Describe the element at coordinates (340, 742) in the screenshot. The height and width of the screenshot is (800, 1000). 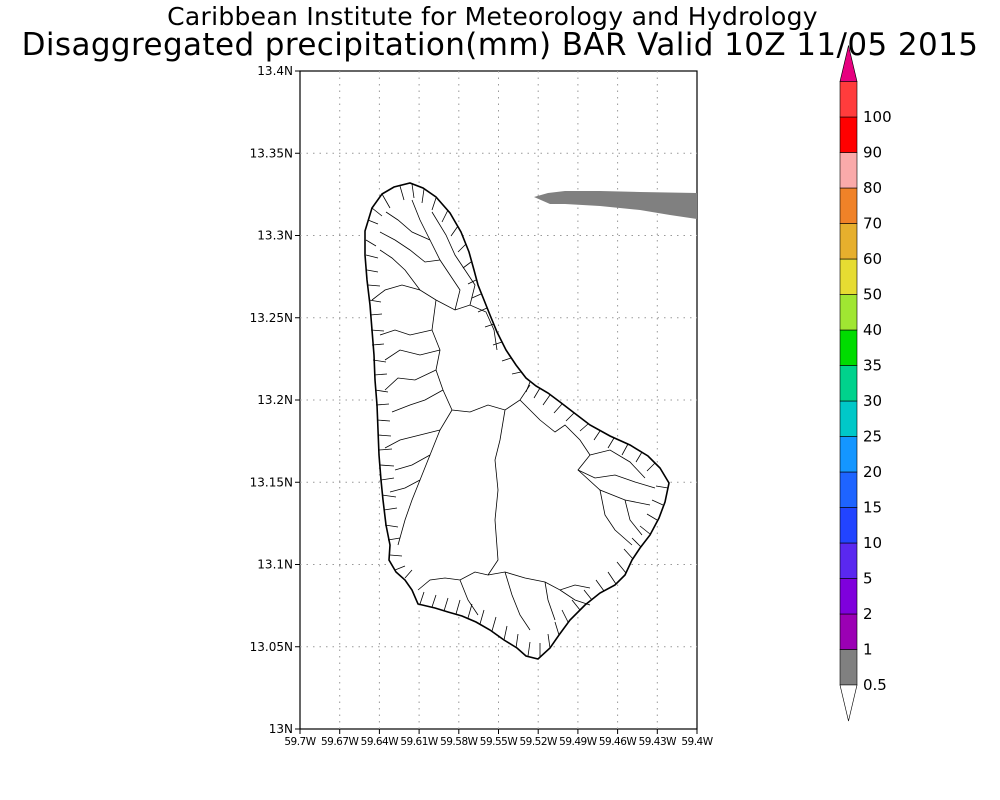
I see `lon-tick-label: 59.67W` at that location.